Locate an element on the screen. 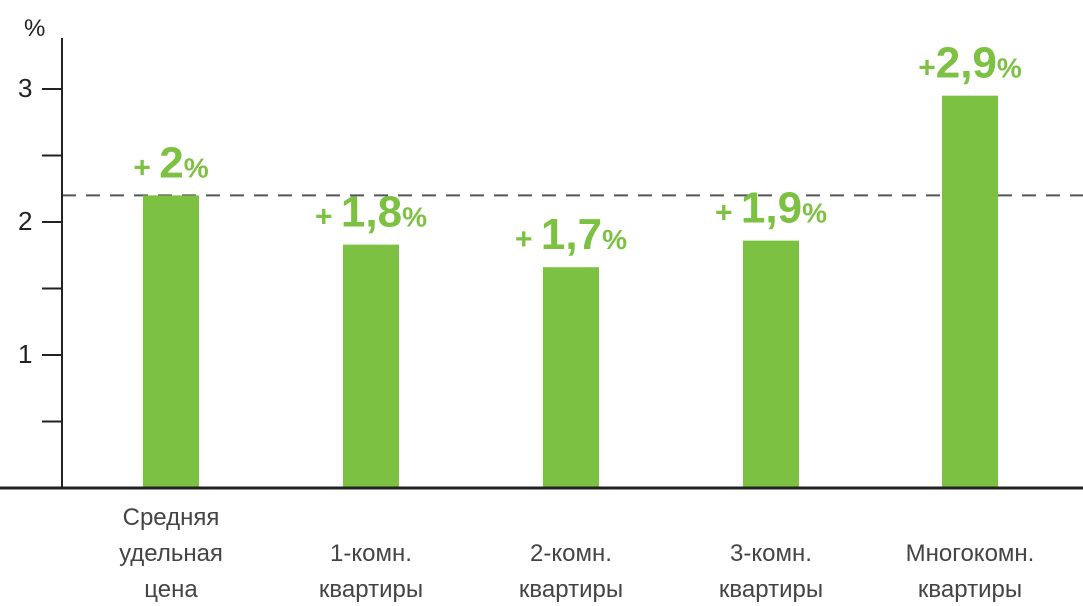 The image size is (1083, 606). category-label: Многокомн. квартиры is located at coordinates (970, 571).